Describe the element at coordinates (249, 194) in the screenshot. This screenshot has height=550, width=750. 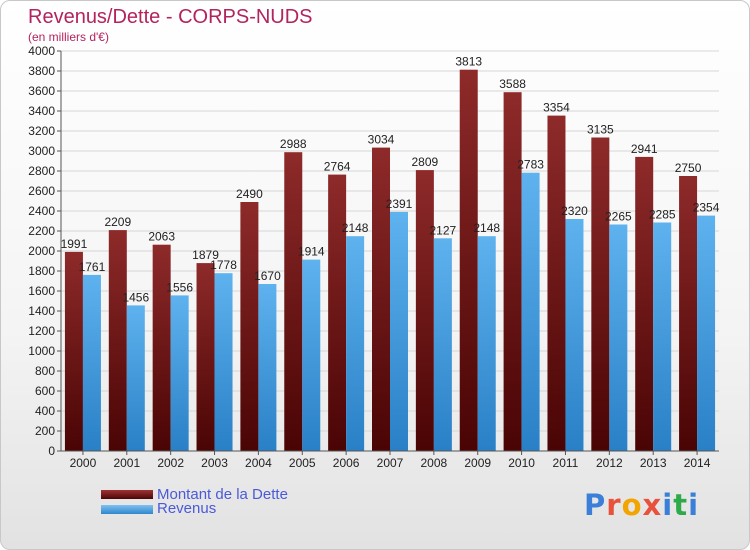
I see `data-label-debt: 2490` at that location.